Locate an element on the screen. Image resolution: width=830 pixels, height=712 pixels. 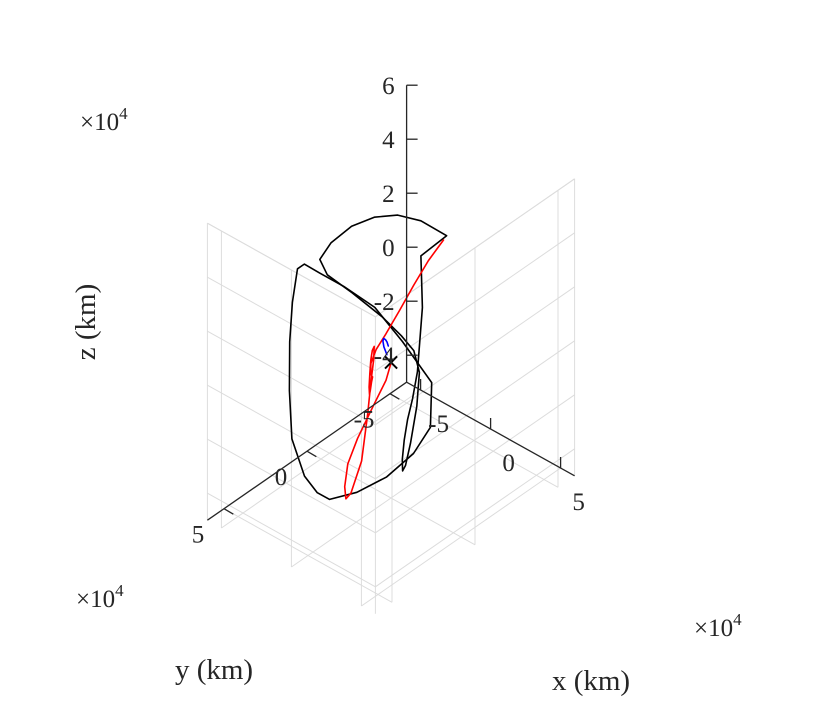
x-exponent-power: 4 is located at coordinates (737, 619).